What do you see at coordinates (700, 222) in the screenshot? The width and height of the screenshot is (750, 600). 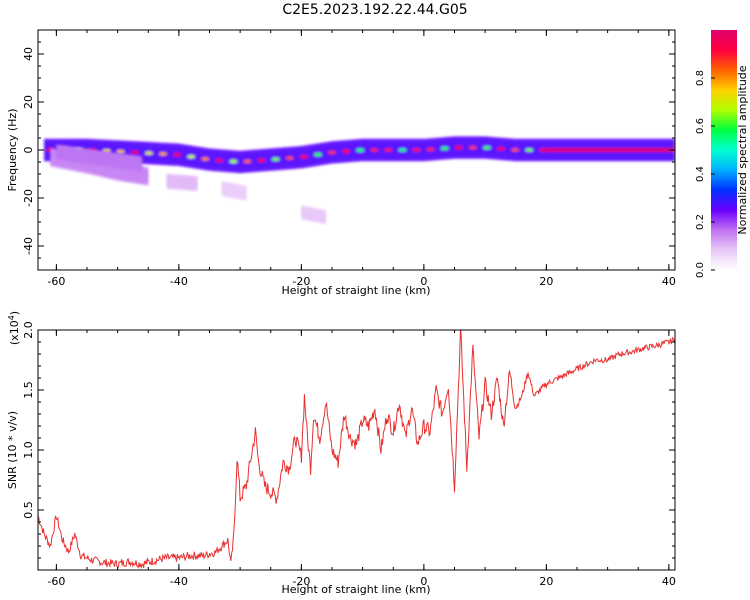 I see `colorbar-tick-label: 0.2` at bounding box center [700, 222].